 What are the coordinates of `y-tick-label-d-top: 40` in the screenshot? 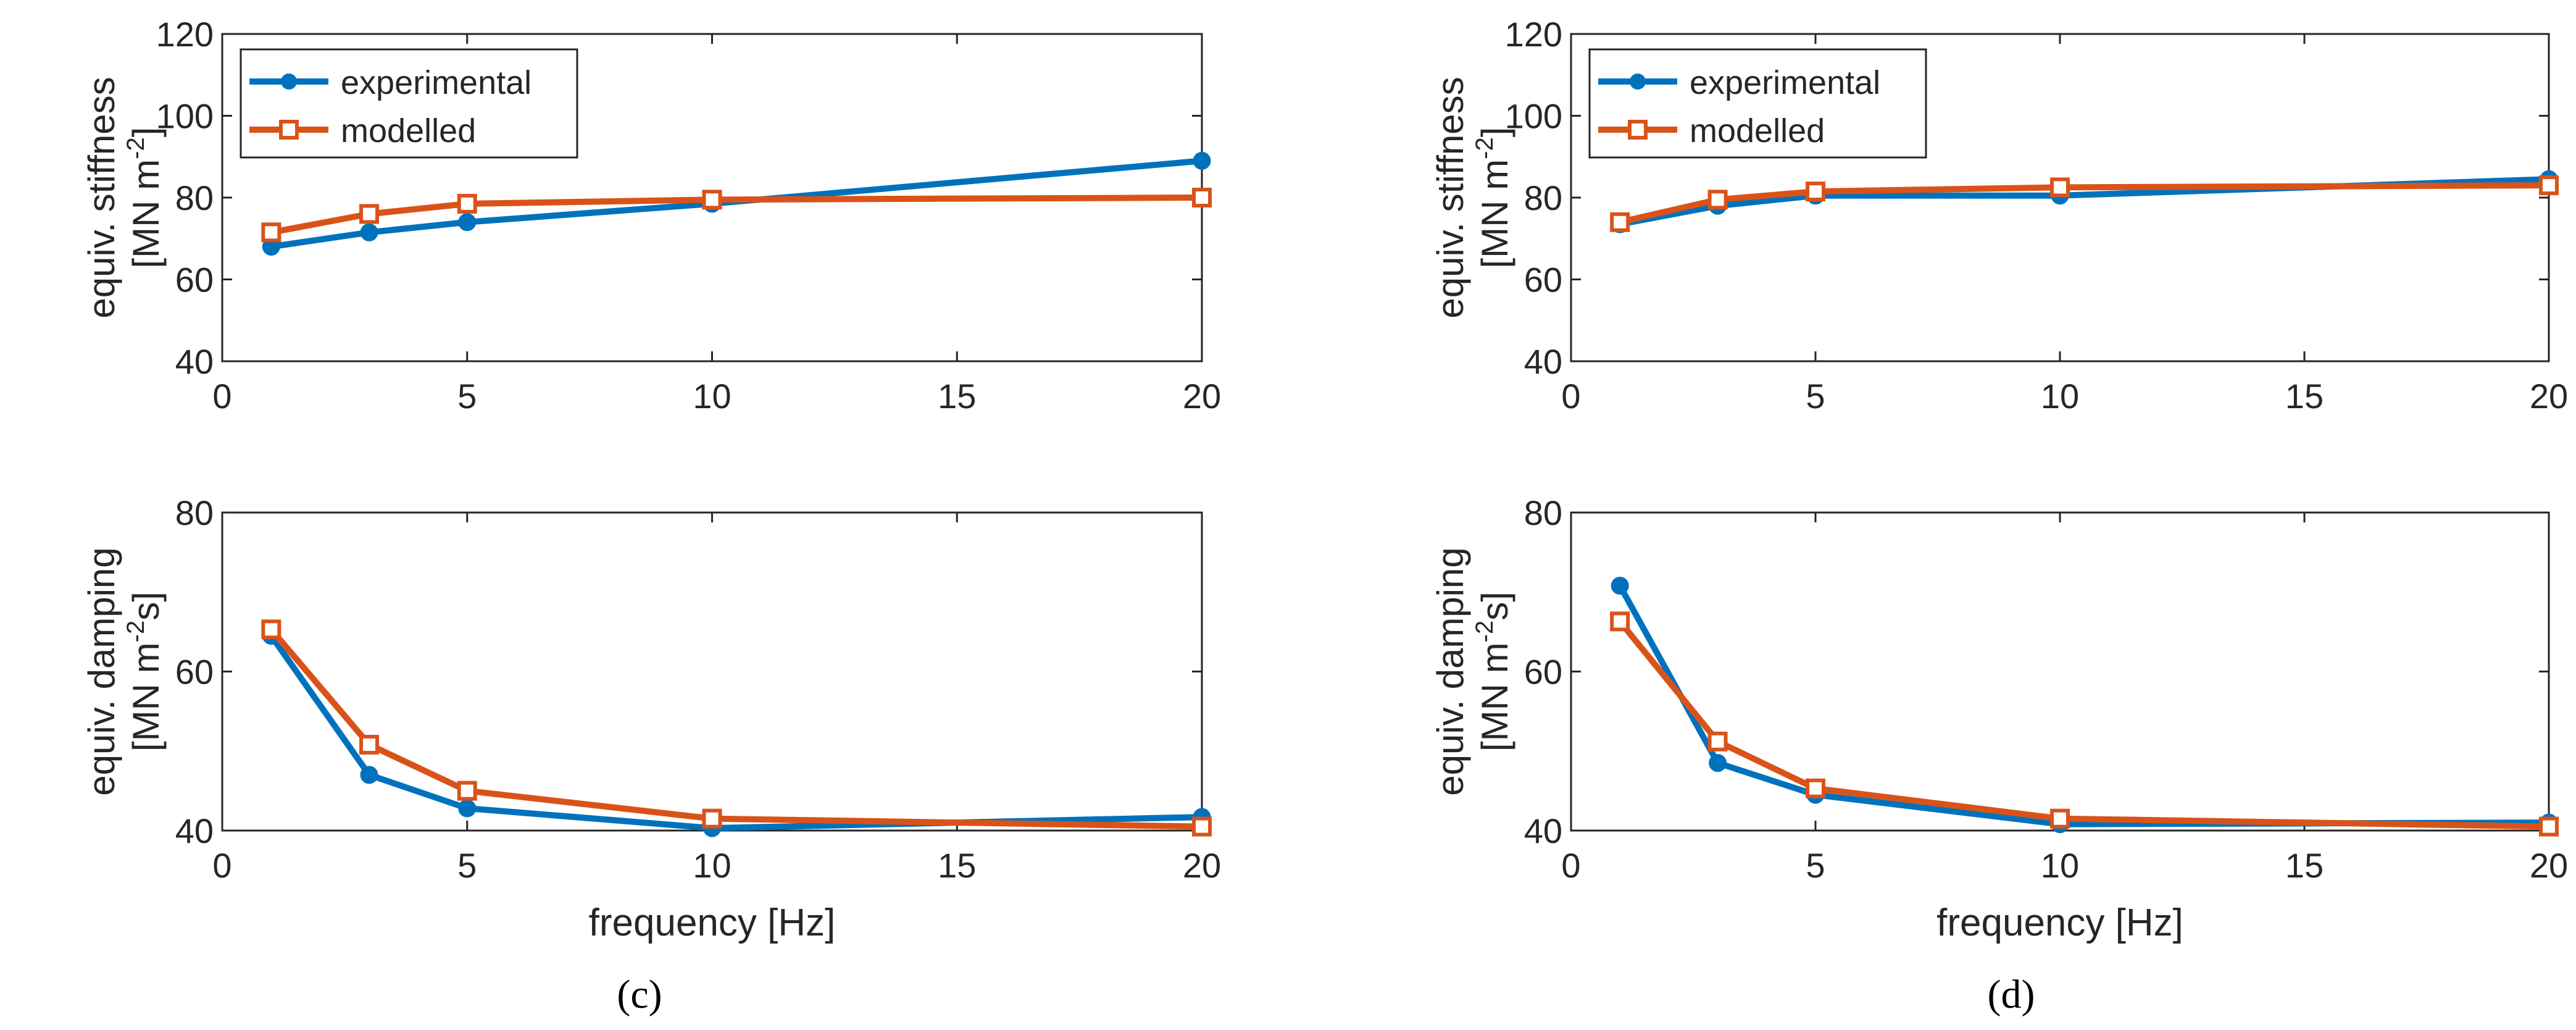 It's located at (1543, 362).